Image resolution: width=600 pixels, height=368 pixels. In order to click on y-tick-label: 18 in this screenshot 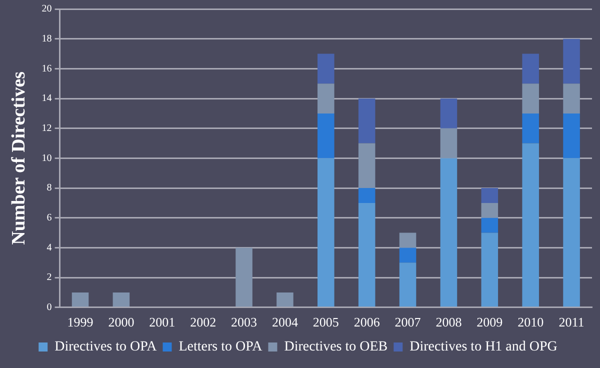, I will do `click(47, 38)`.